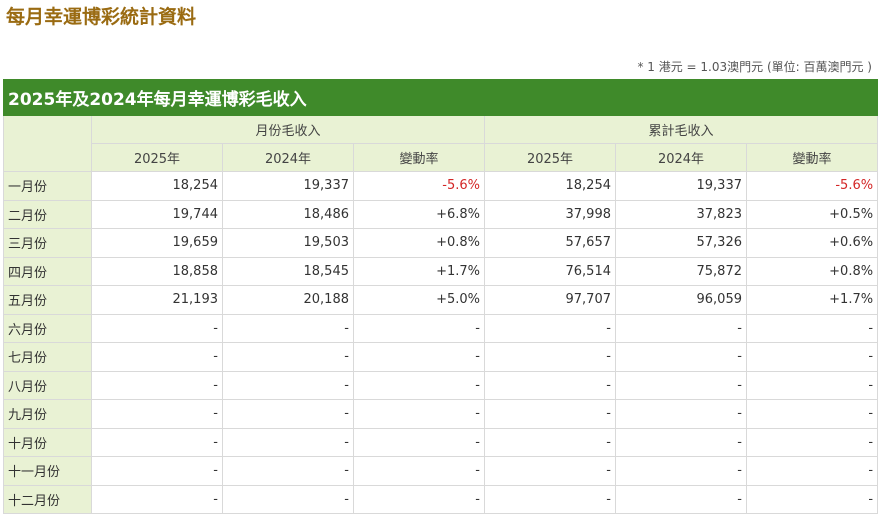  I want to click on table-cell: 19,744, so click(157, 214).